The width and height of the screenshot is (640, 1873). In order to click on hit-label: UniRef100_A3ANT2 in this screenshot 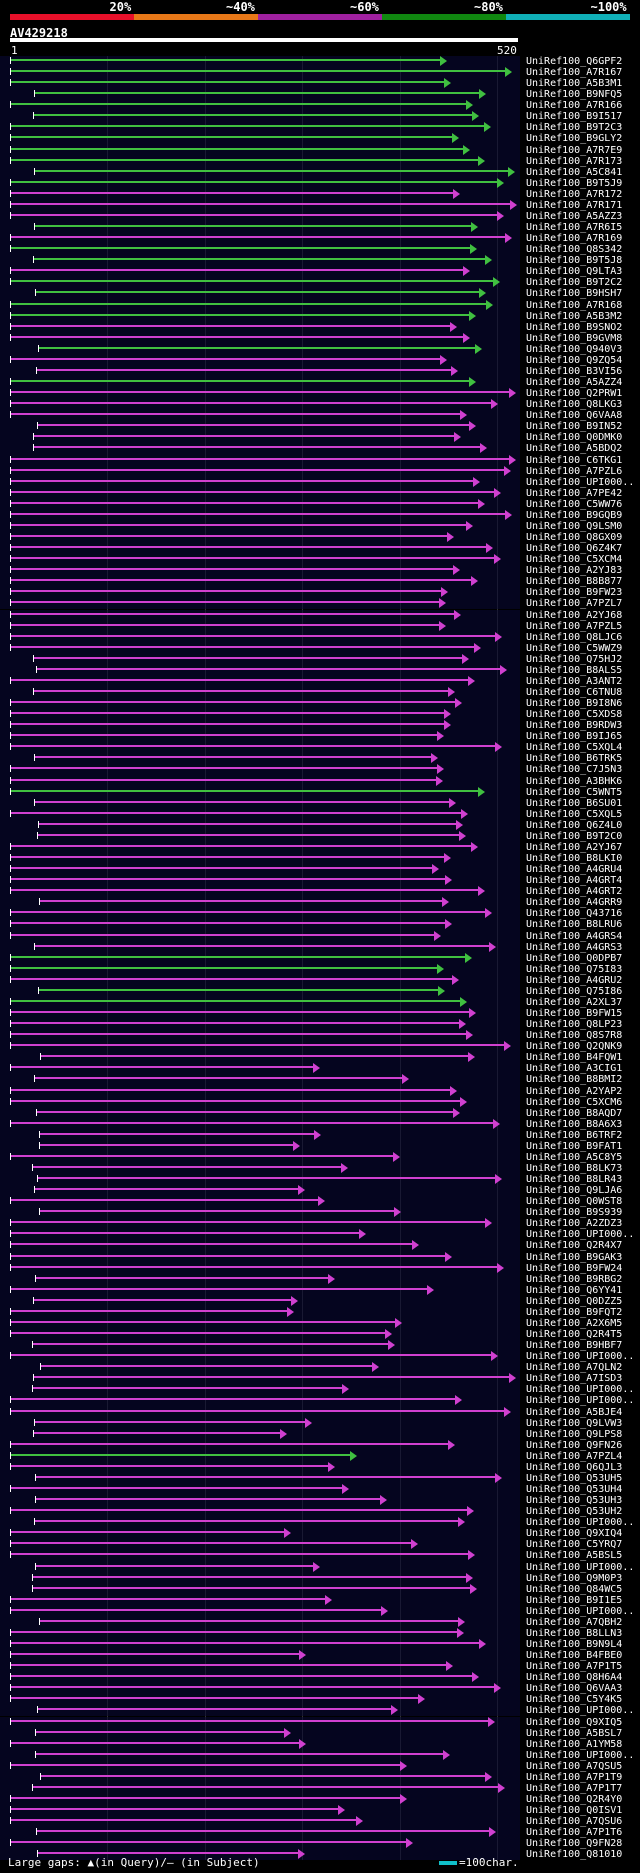, I will do `click(574, 681)`.